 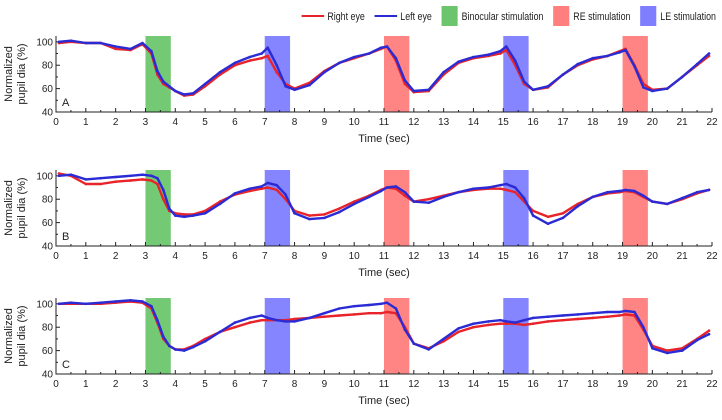 What do you see at coordinates (534, 122) in the screenshot?
I see `x-tick-label: 16` at bounding box center [534, 122].